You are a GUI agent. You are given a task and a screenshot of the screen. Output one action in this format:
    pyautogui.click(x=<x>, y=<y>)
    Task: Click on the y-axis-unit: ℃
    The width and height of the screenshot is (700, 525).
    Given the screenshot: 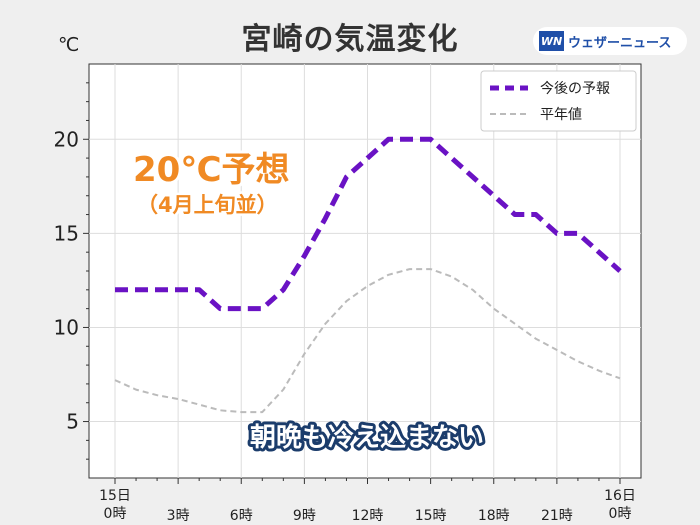 What is the action you would take?
    pyautogui.click(x=69, y=45)
    